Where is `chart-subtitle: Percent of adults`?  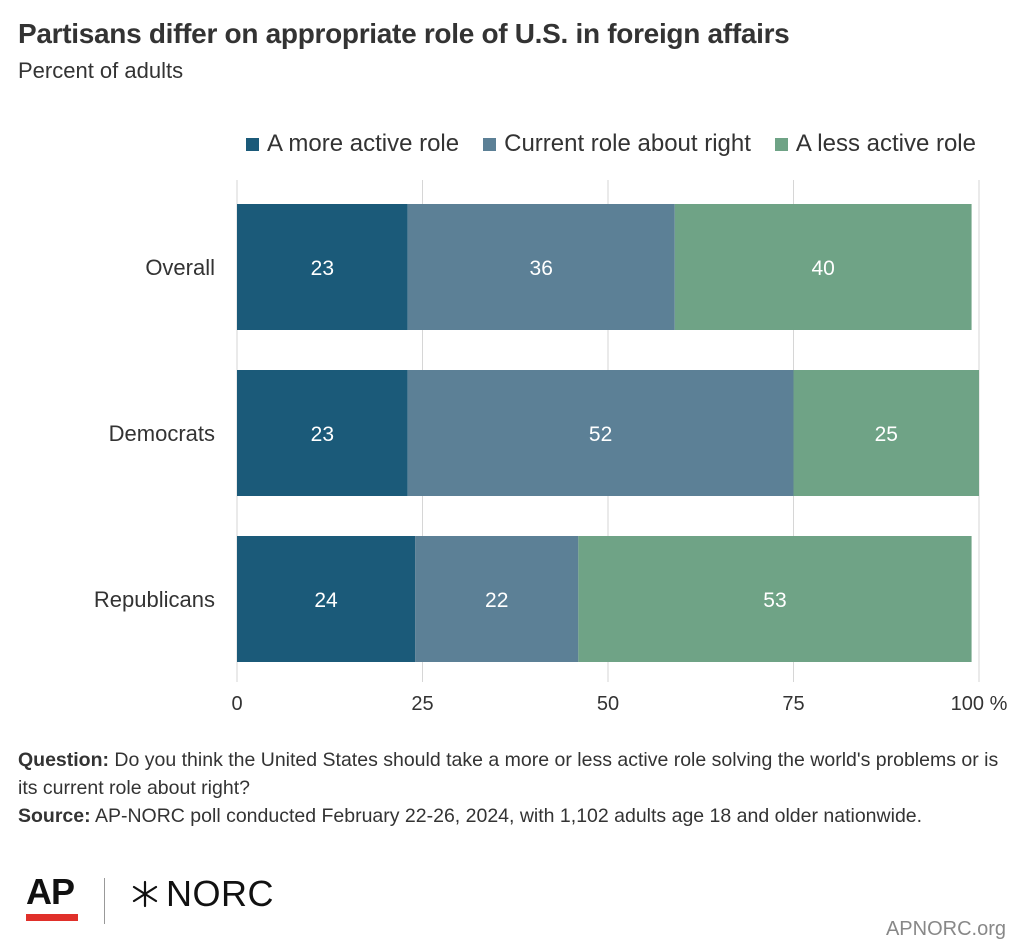 chart-subtitle: Percent of adults is located at coordinates (101, 70).